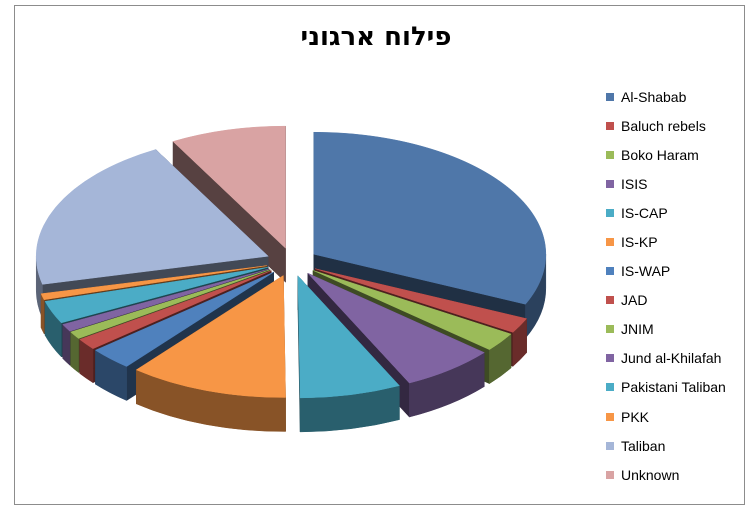  I want to click on legend-item-is-wap: IS-WAP, so click(676, 271).